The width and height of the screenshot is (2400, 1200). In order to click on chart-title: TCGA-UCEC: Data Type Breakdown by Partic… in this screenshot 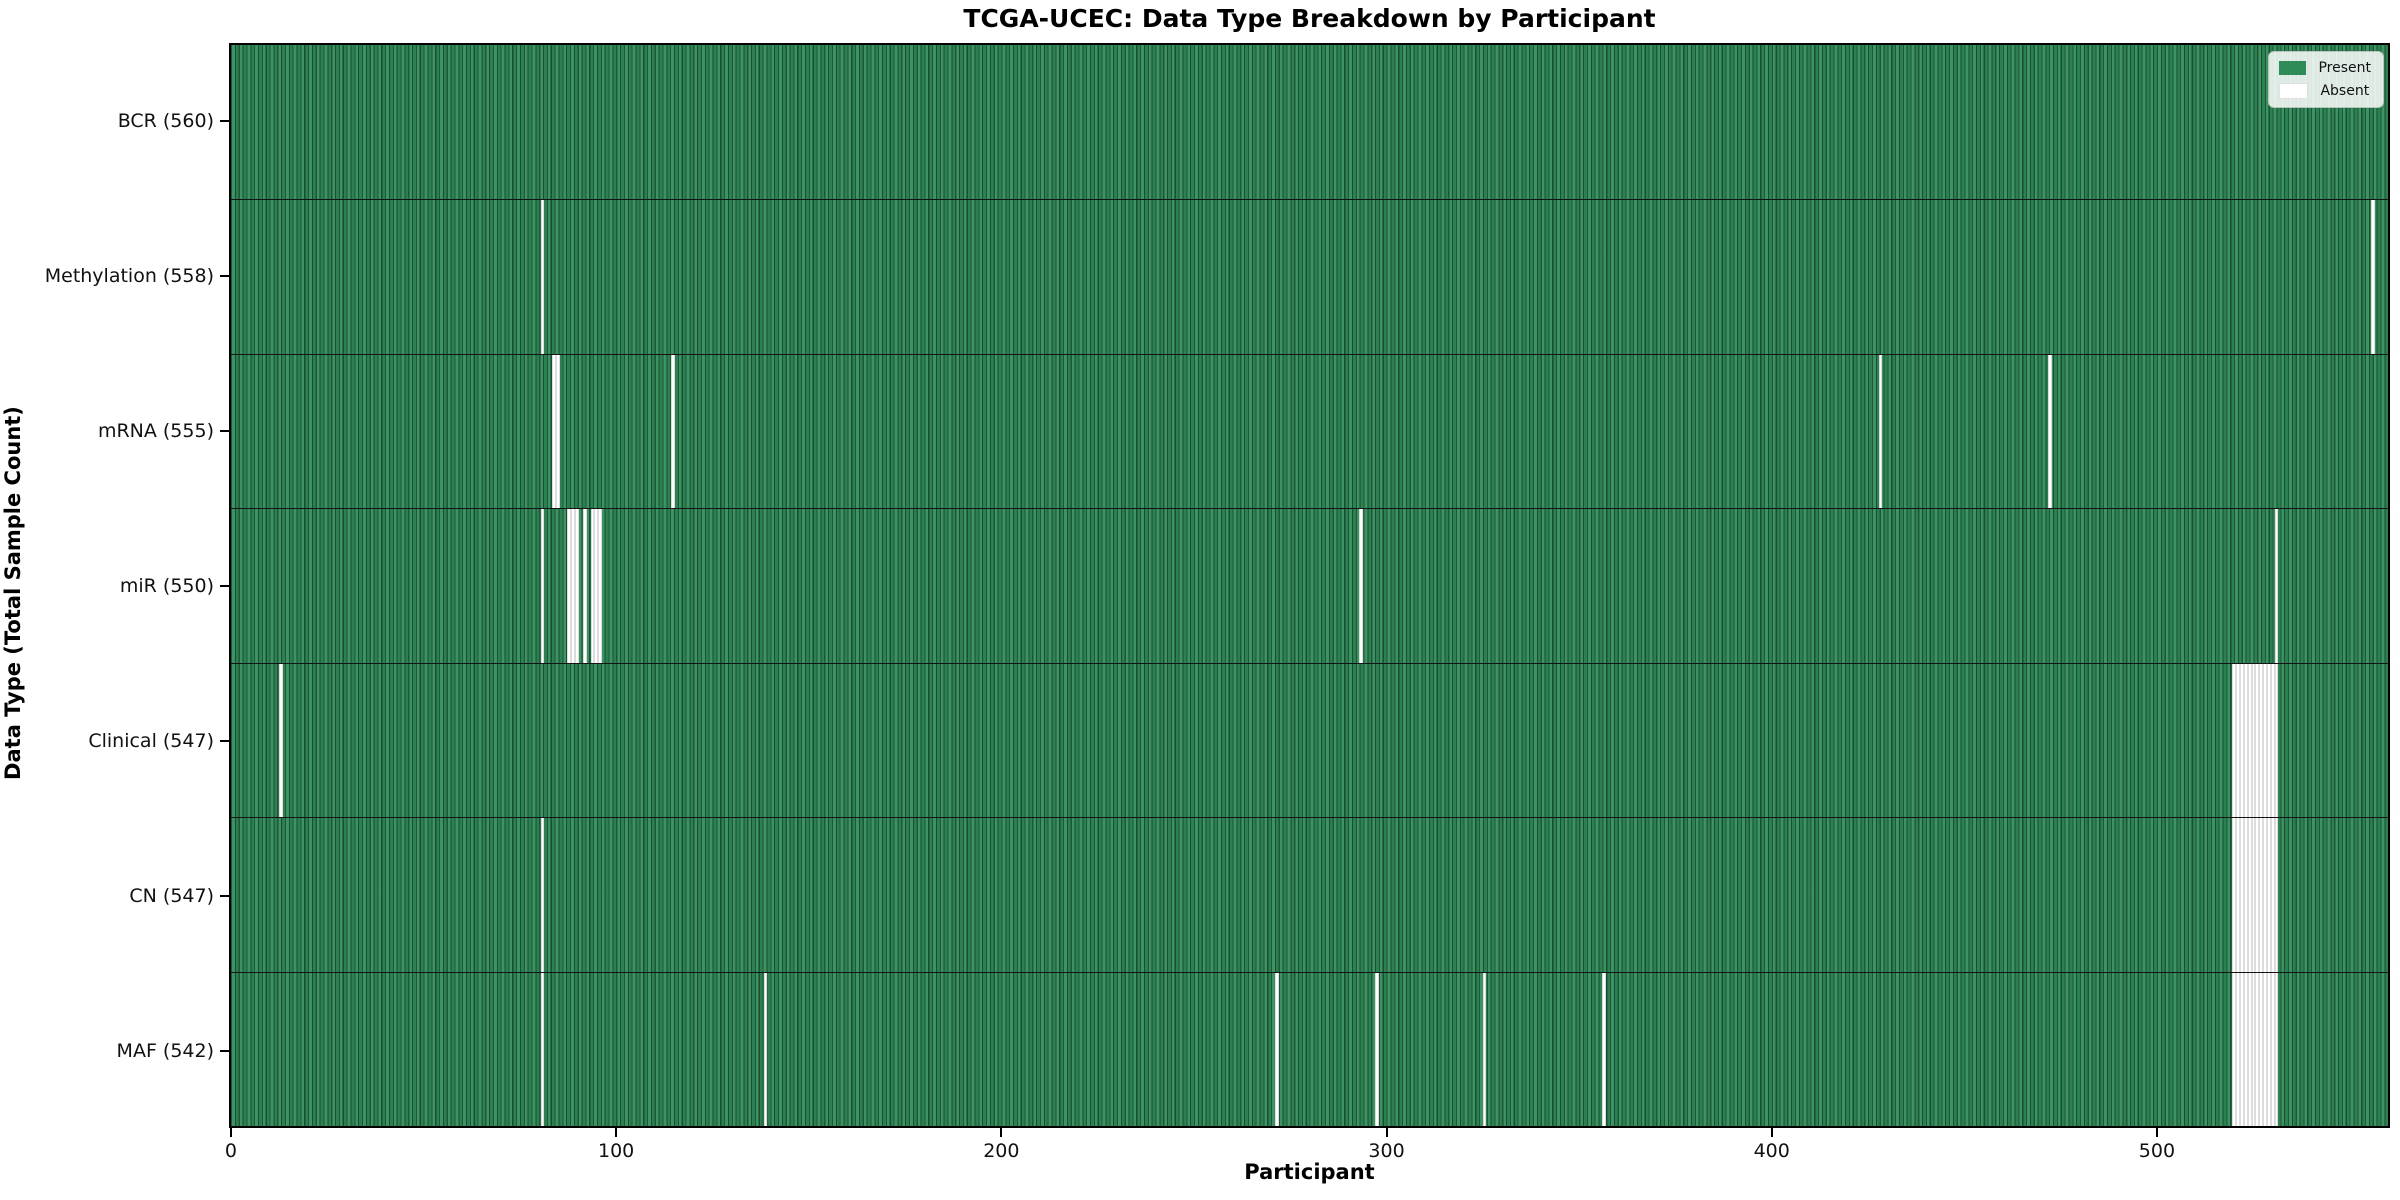, I will do `click(1309, 18)`.